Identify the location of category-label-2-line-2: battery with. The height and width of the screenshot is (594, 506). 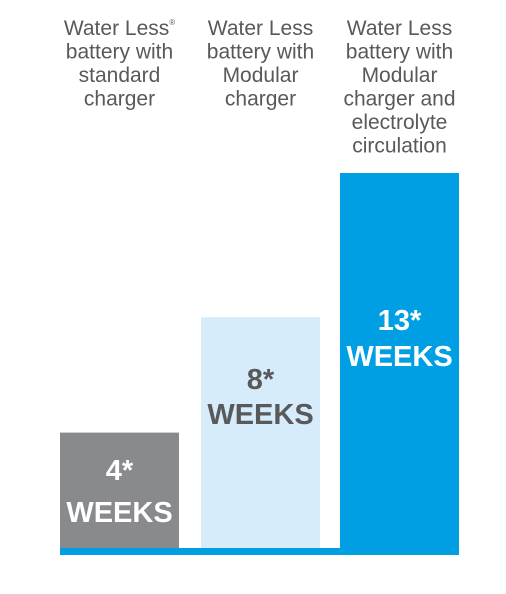
(260, 52).